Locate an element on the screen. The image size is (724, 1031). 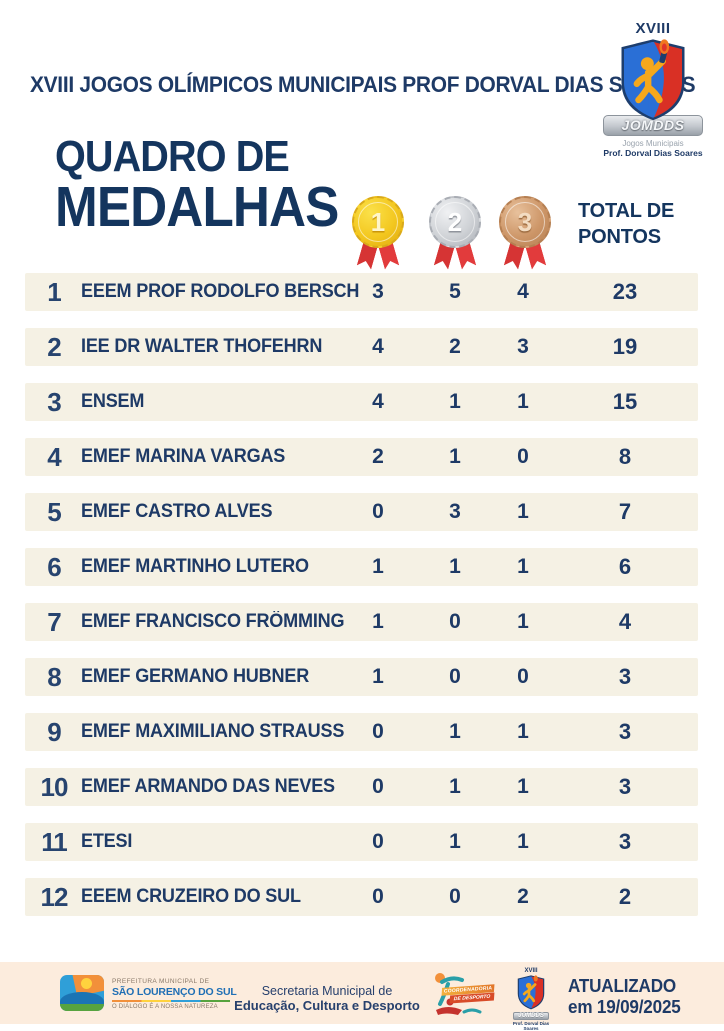
heading-line-2: MEDALHAS is located at coordinates (197, 207).